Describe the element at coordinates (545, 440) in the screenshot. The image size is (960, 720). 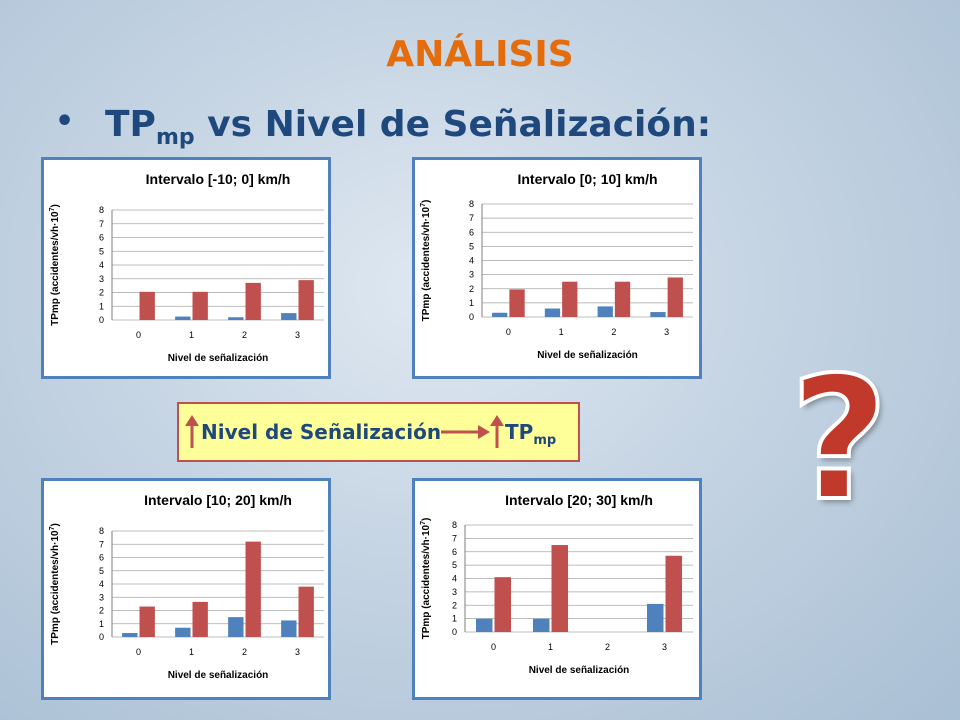
I see `callout-tp-sub: mp` at that location.